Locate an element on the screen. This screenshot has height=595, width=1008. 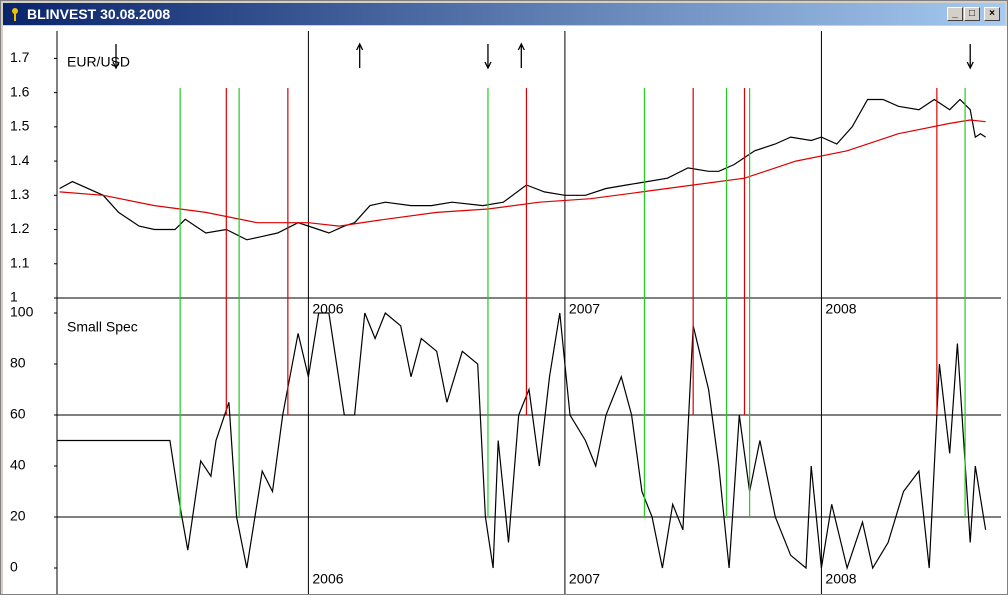
y-tick-label: 1 is located at coordinates (14, 297).